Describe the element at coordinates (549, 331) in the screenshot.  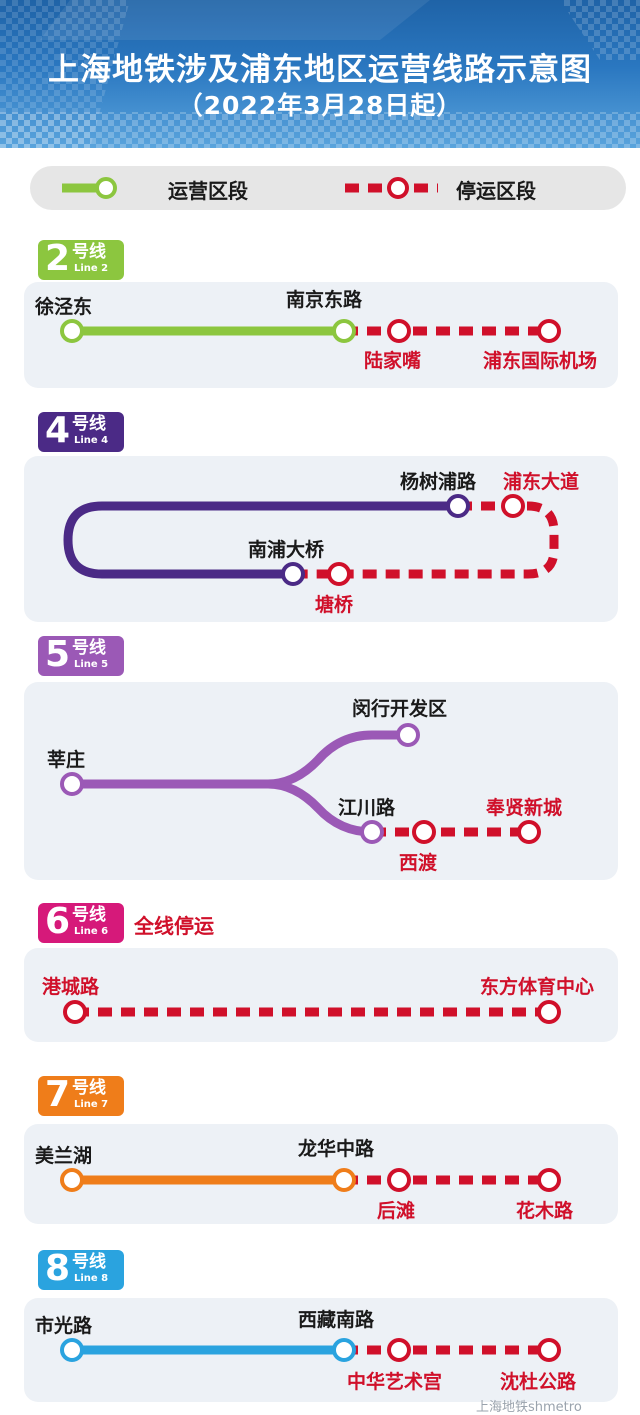
I see `station-circle-pudong-airport` at that location.